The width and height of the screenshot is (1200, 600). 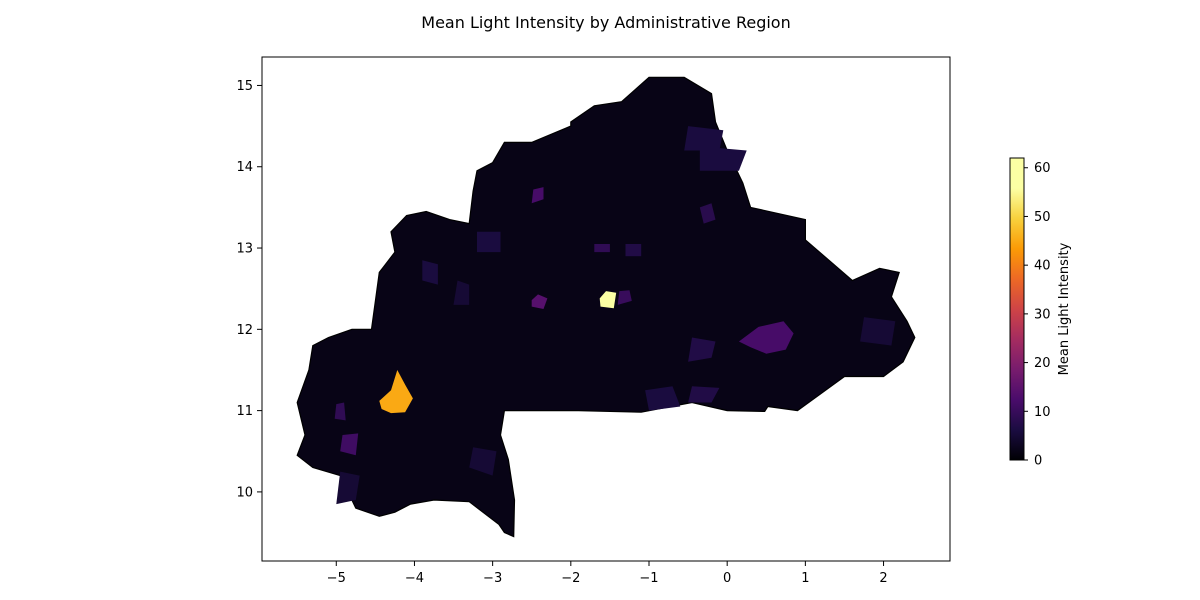 I want to click on colorbar-tick-label: 0, so click(x=1038, y=461).